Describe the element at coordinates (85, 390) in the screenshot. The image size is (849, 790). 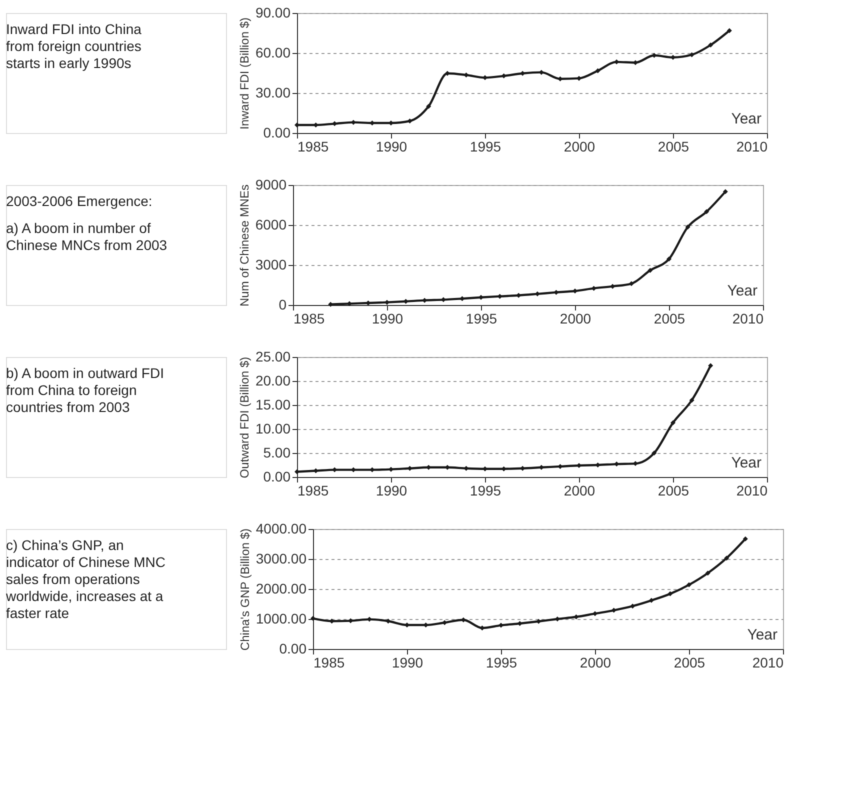
I see `text: b) A boom in outward FDI from China to foreign countries from 2003` at that location.